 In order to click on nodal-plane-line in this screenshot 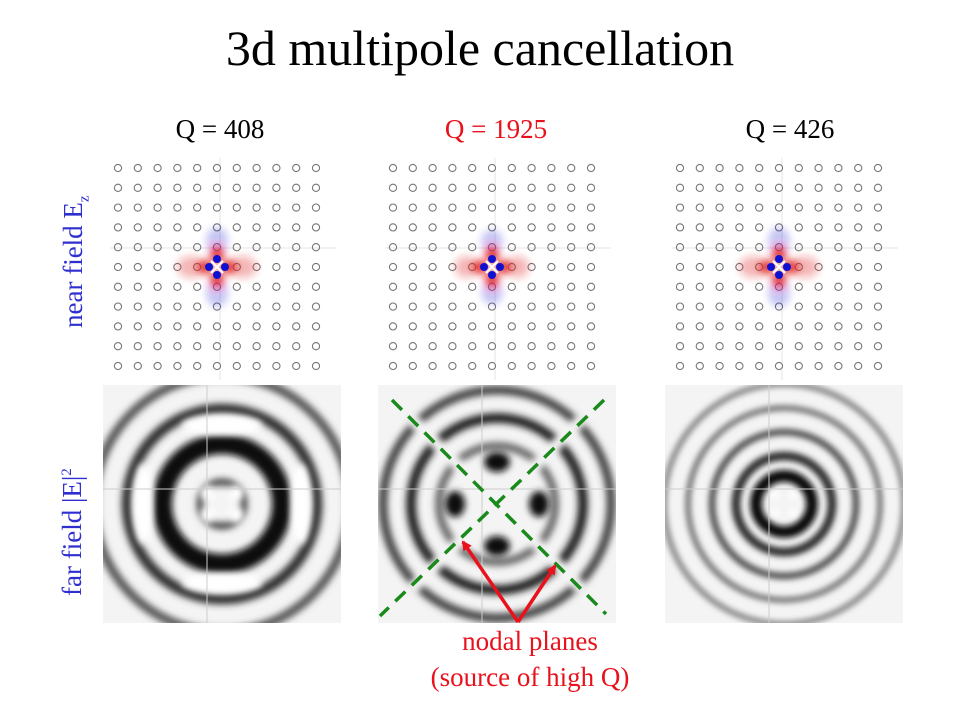, I will do `click(499, 507)`.